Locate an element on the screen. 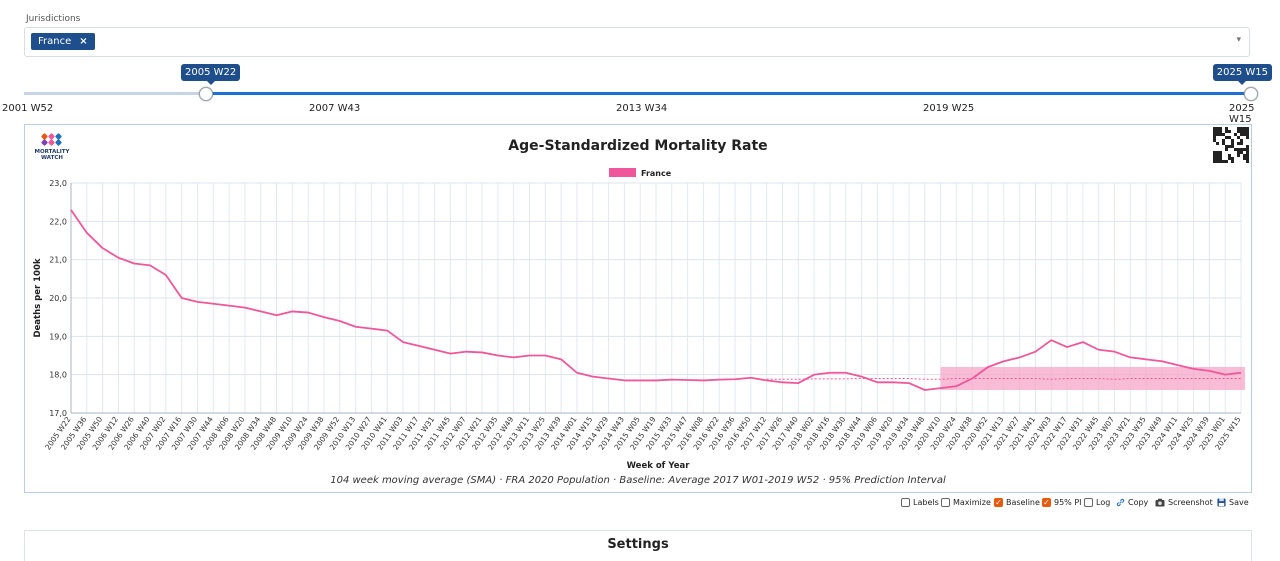 The height and width of the screenshot is (561, 1280). y-tick-label: 17,0 is located at coordinates (58, 413).